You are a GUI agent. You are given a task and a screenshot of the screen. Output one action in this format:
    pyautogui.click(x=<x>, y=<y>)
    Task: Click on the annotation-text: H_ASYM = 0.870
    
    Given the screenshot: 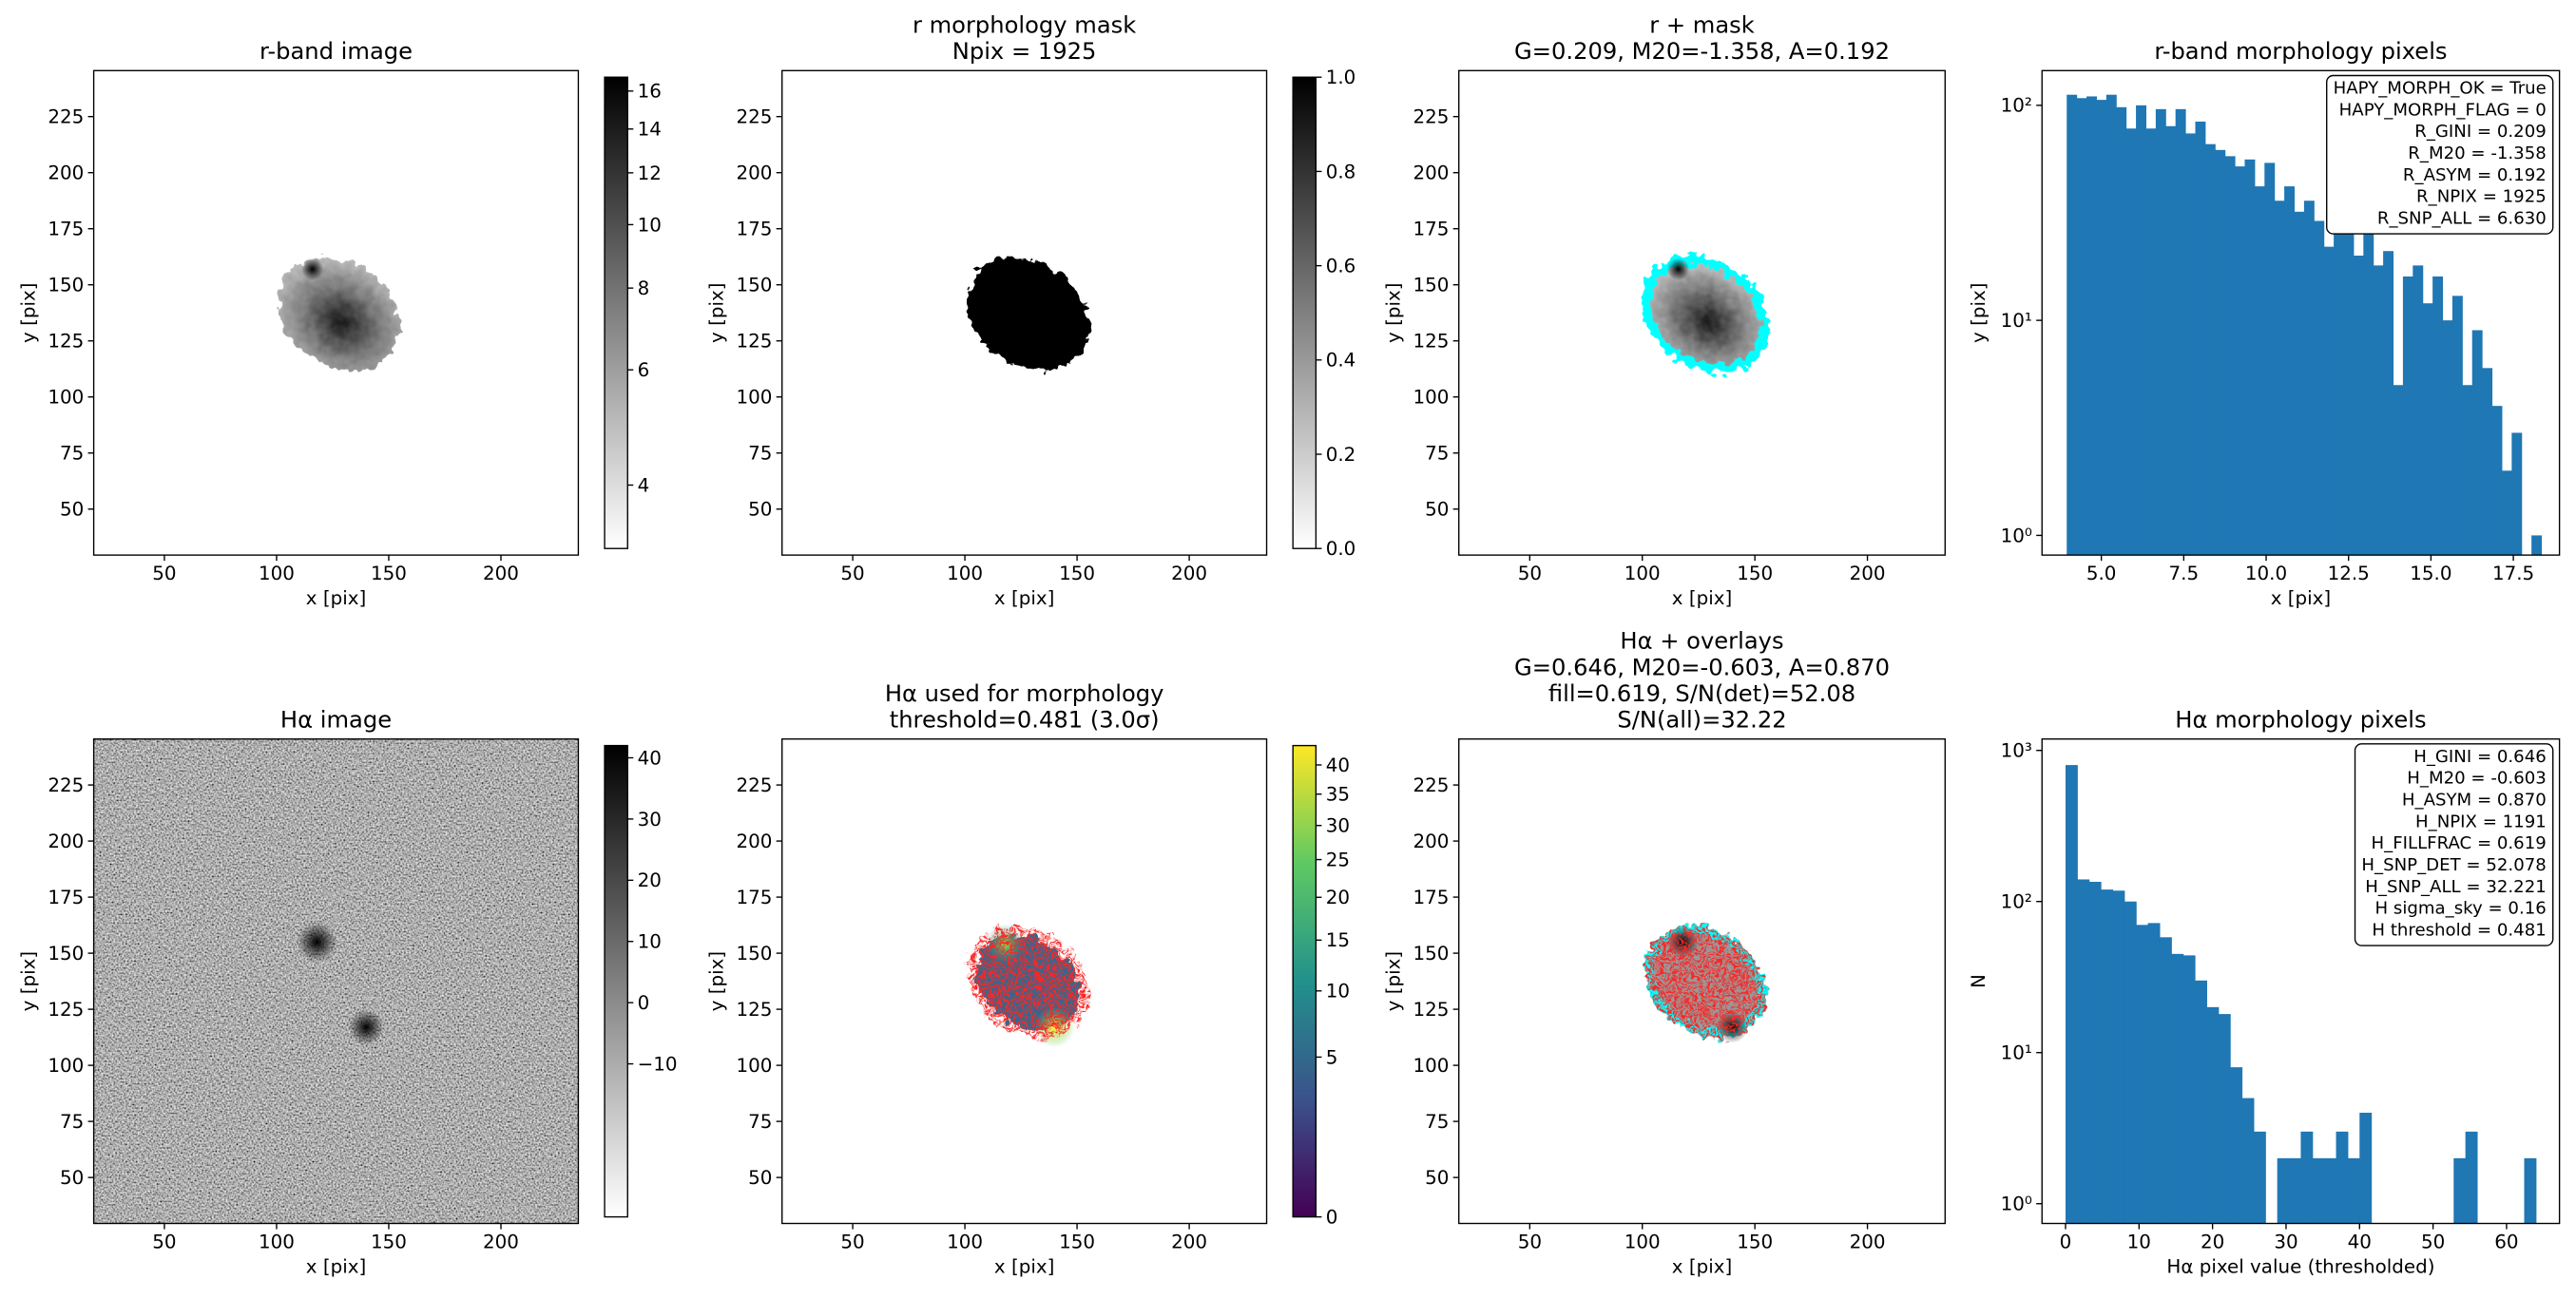 What is the action you would take?
    pyautogui.click(x=2475, y=801)
    